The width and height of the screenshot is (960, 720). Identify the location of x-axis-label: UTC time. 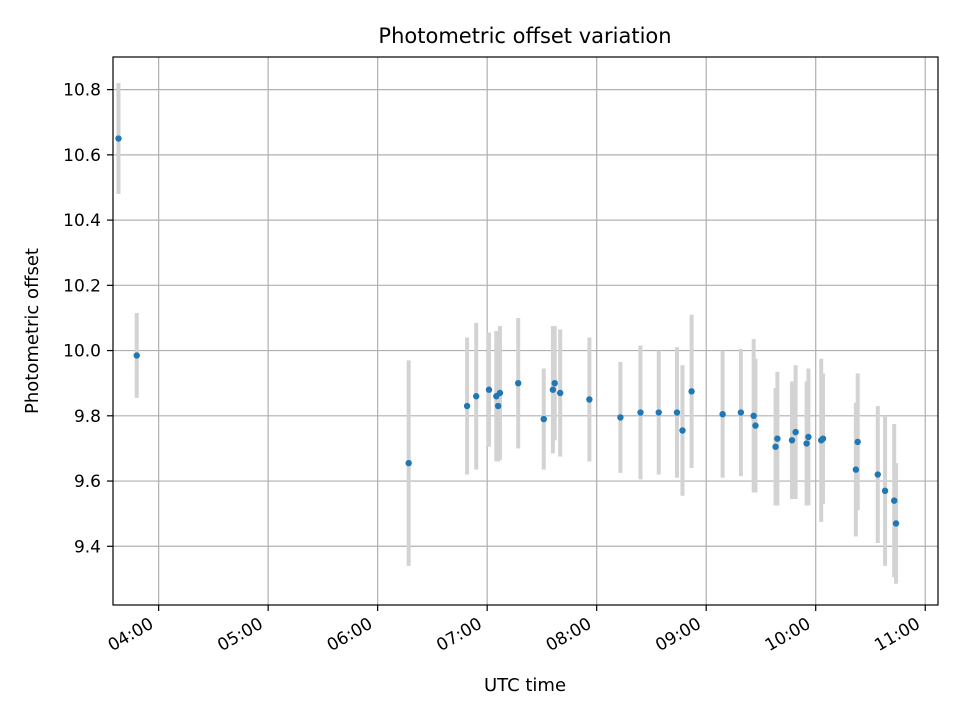
(525, 685).